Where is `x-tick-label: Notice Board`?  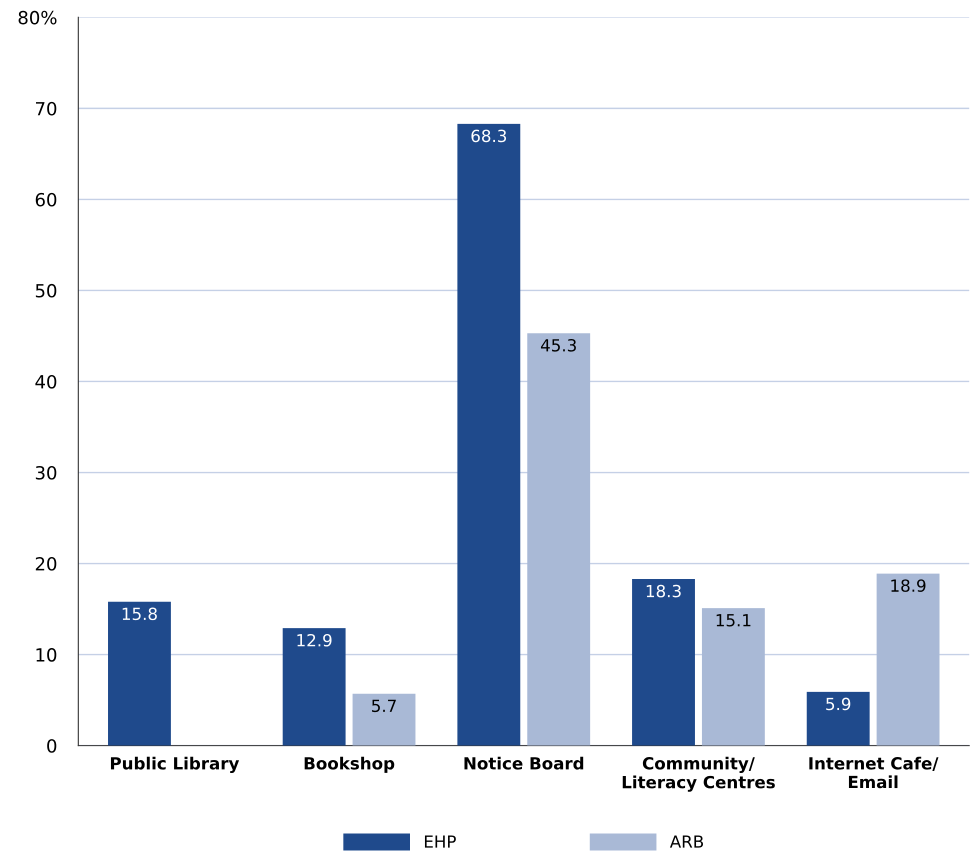 x-tick-label: Notice Board is located at coordinates (524, 763).